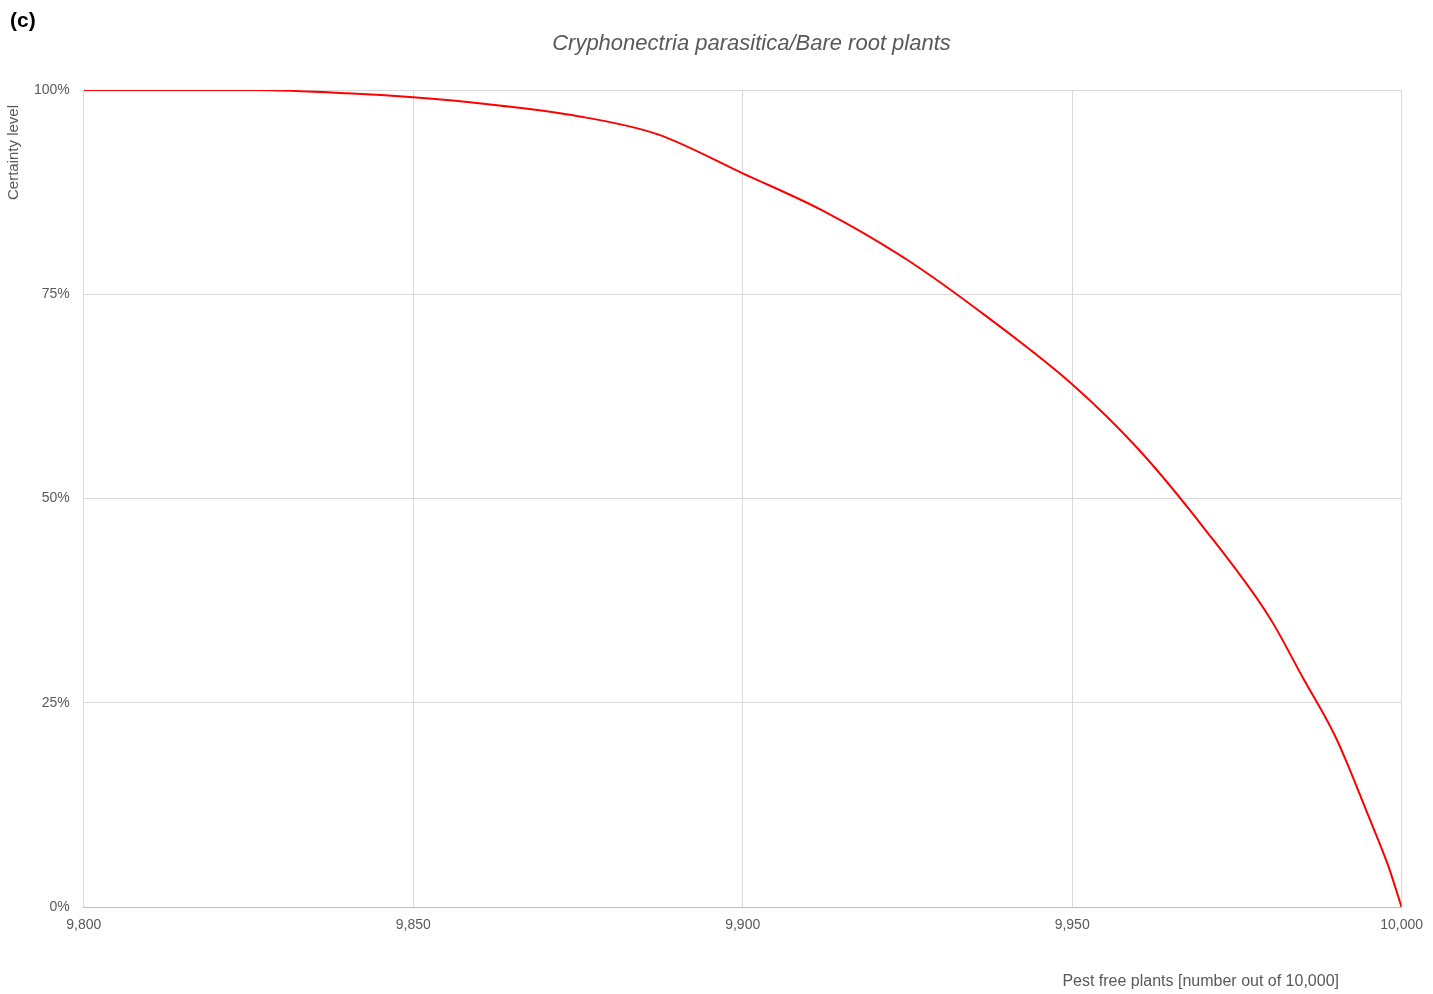  I want to click on y-tick-label: 100%, so click(51, 88).